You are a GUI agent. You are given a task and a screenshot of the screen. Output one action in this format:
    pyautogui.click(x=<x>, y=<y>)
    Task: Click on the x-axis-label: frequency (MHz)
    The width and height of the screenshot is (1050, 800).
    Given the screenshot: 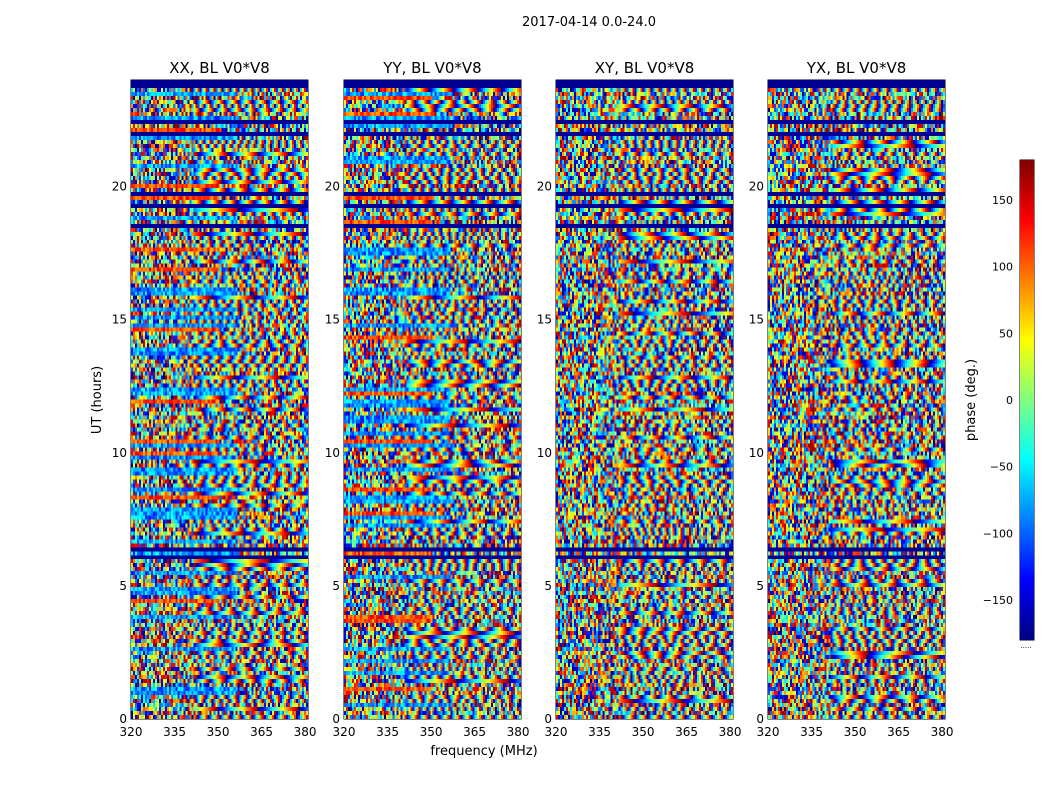 What is the action you would take?
    pyautogui.click(x=483, y=751)
    